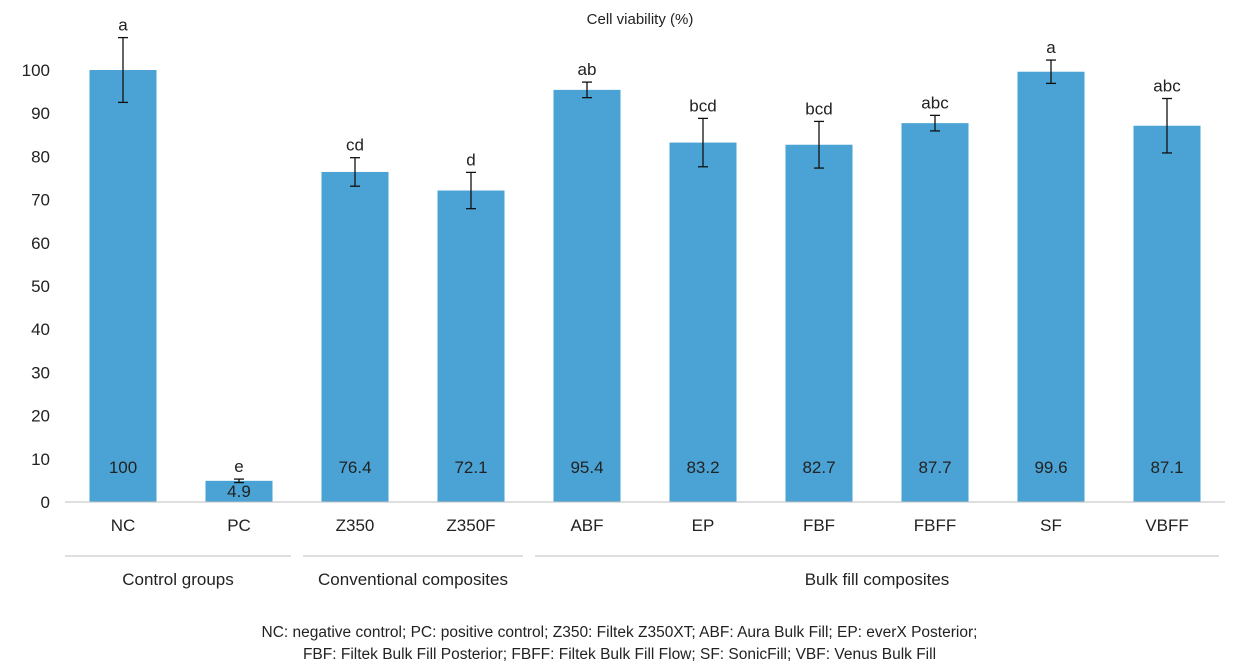 Image resolution: width=1239 pixels, height=672 pixels. What do you see at coordinates (178, 579) in the screenshot?
I see `group-label: Control groups` at bounding box center [178, 579].